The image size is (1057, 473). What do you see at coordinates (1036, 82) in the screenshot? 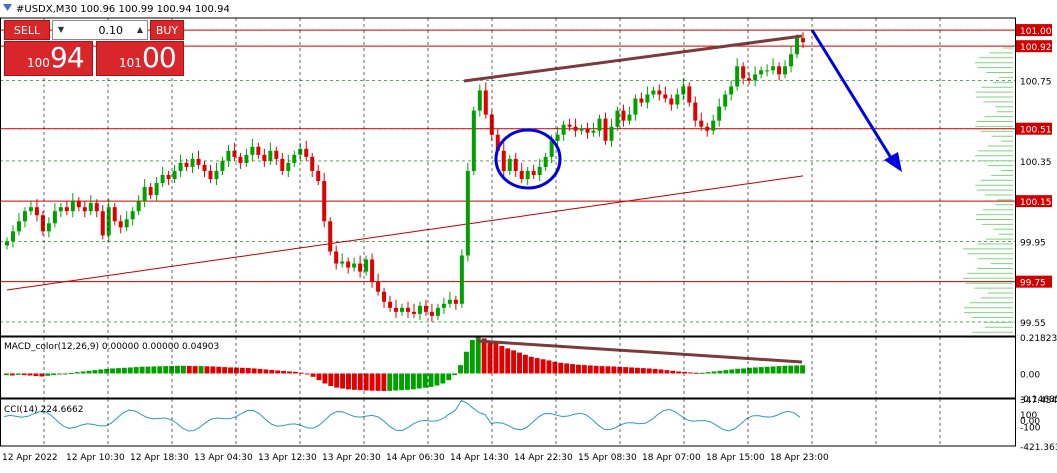
I see `price-axis-label: 100.75` at bounding box center [1036, 82].